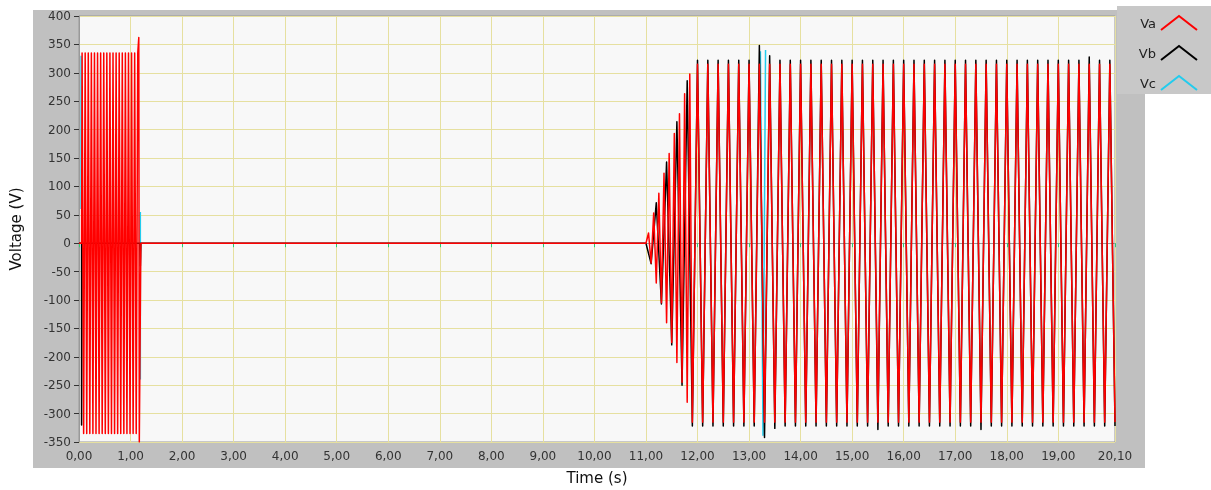 The height and width of the screenshot is (490, 1211). I want to click on x-tick-label: 19,00, so click(1058, 456).